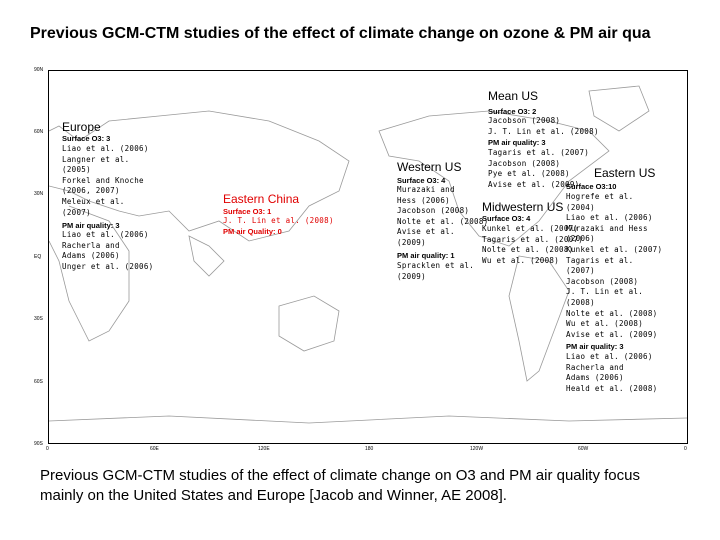 The width and height of the screenshot is (720, 540). Describe the element at coordinates (517, 142) in the screenshot. I see `mean-us-pm-count: PM air quality: 3` at that location.